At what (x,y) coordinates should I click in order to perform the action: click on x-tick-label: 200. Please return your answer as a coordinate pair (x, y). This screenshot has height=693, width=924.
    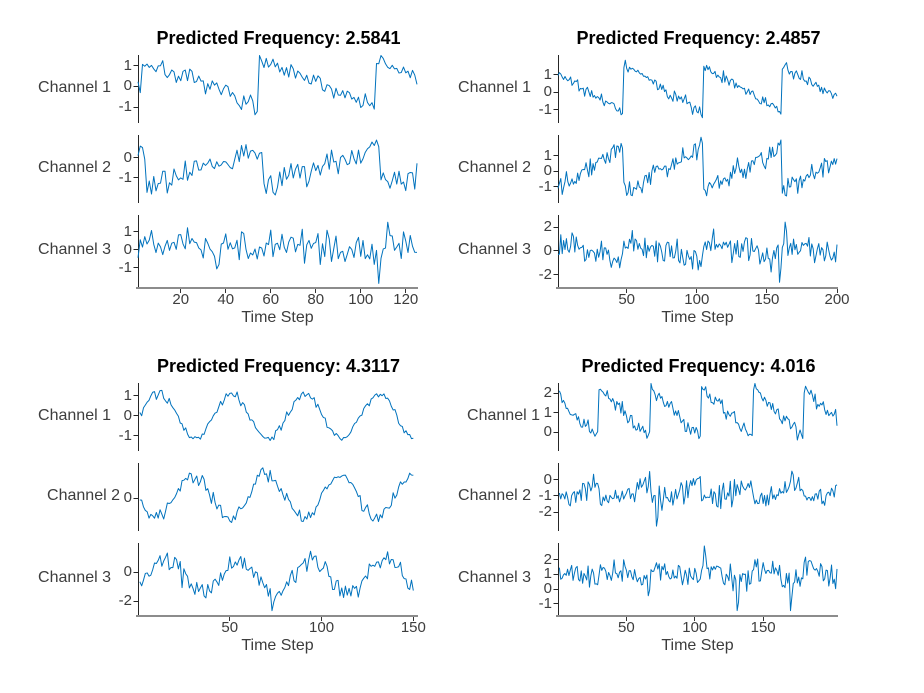
    Looking at the image, I should click on (837, 299).